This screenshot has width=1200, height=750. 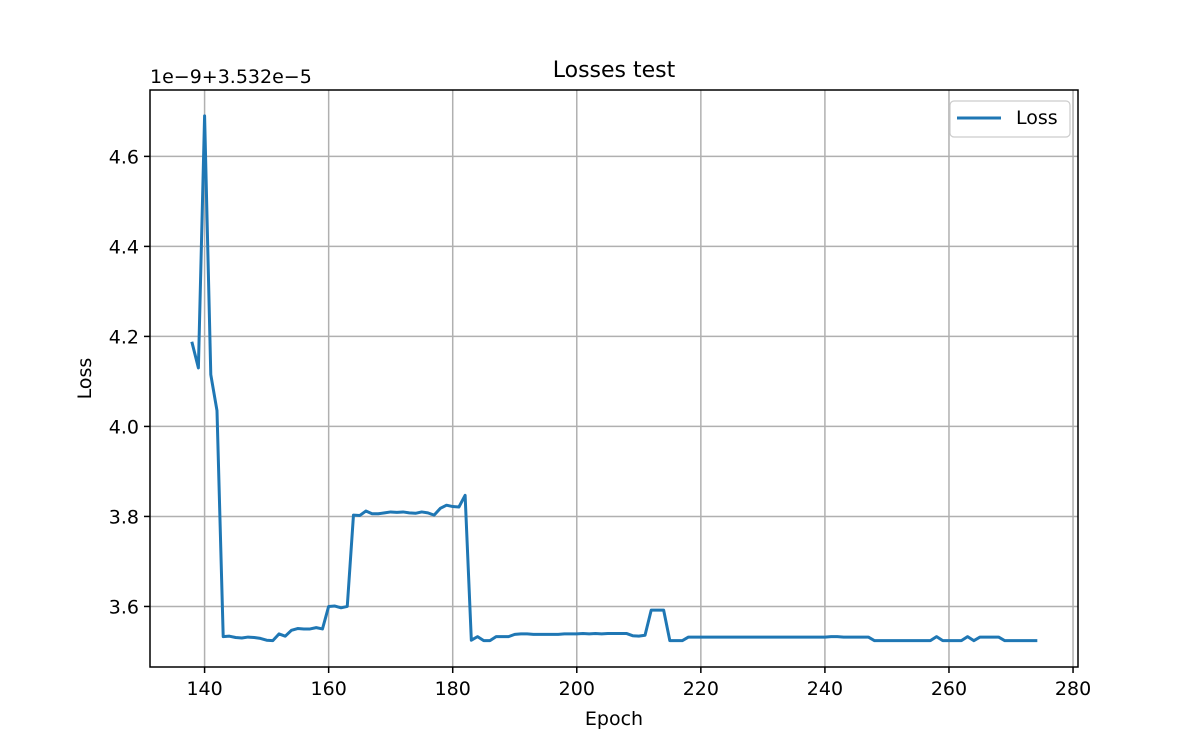 What do you see at coordinates (124, 337) in the screenshot?
I see `y-tick-label: 4.2` at bounding box center [124, 337].